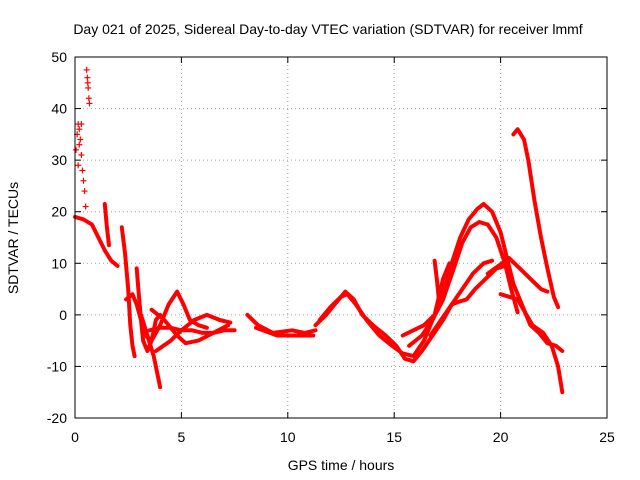 Image resolution: width=640 pixels, height=480 pixels. What do you see at coordinates (190, 326) in the screenshot?
I see `series-track-h` at bounding box center [190, 326].